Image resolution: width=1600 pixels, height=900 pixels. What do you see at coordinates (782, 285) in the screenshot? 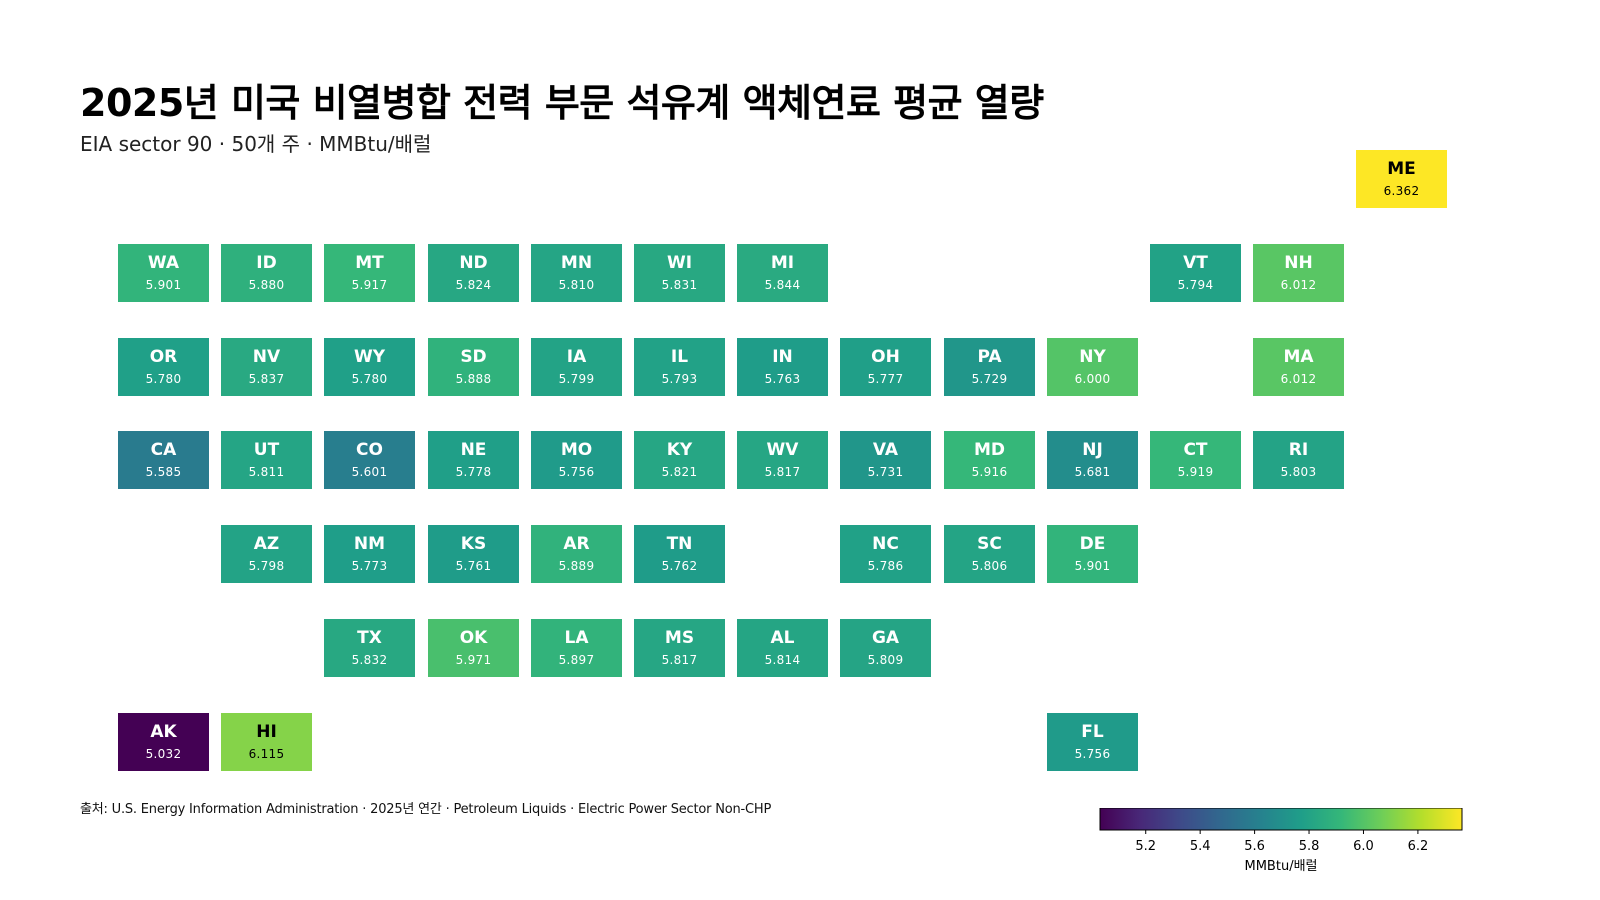
I see `state-value: 5.844` at bounding box center [782, 285].